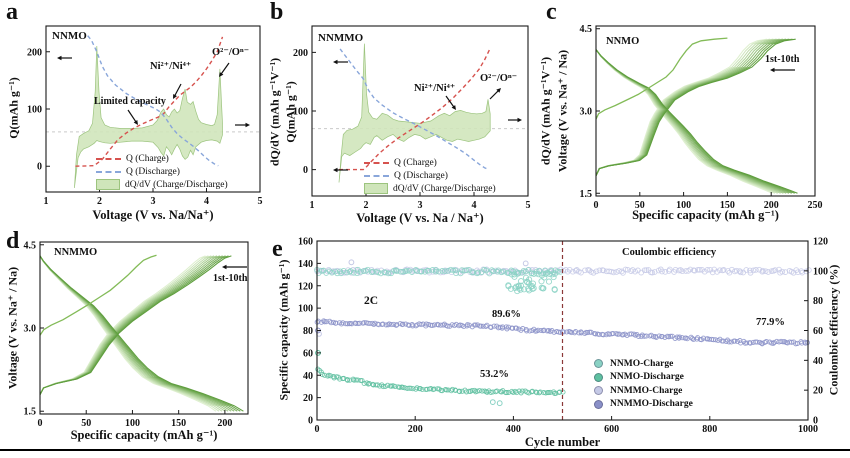 The width and height of the screenshot is (850, 458). What do you see at coordinates (178, 423) in the screenshot?
I see `svg-text: 150` at bounding box center [178, 423].